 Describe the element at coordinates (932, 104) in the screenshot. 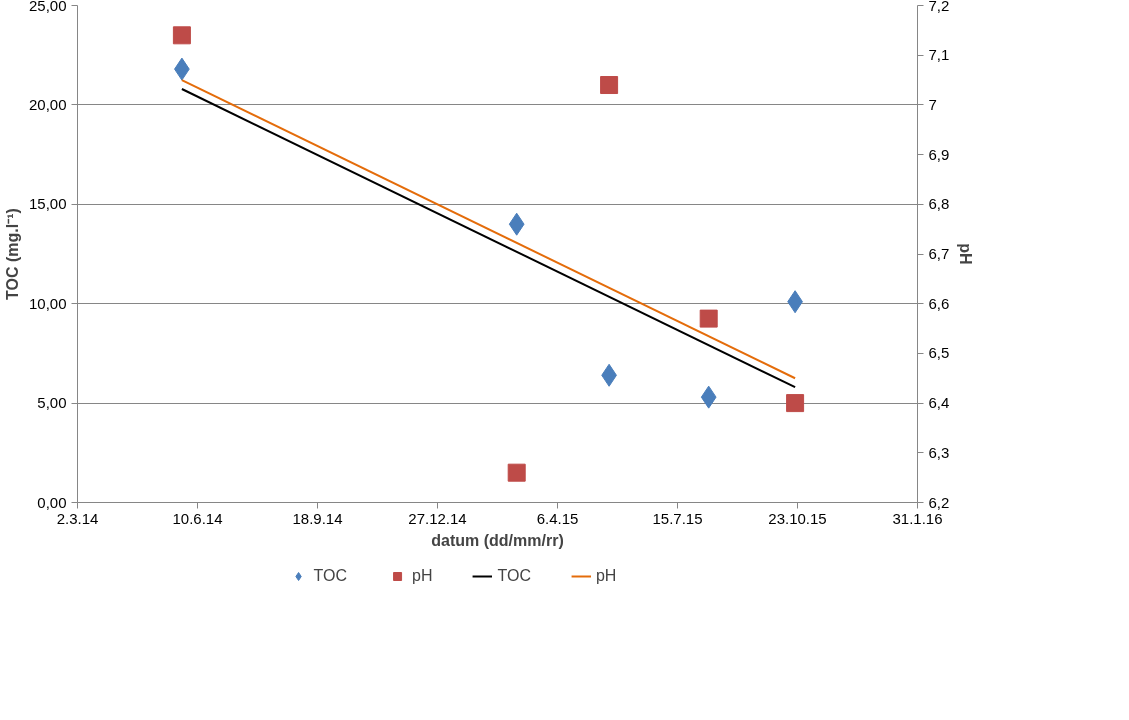

I see `y2-tick-label: 7` at that location.